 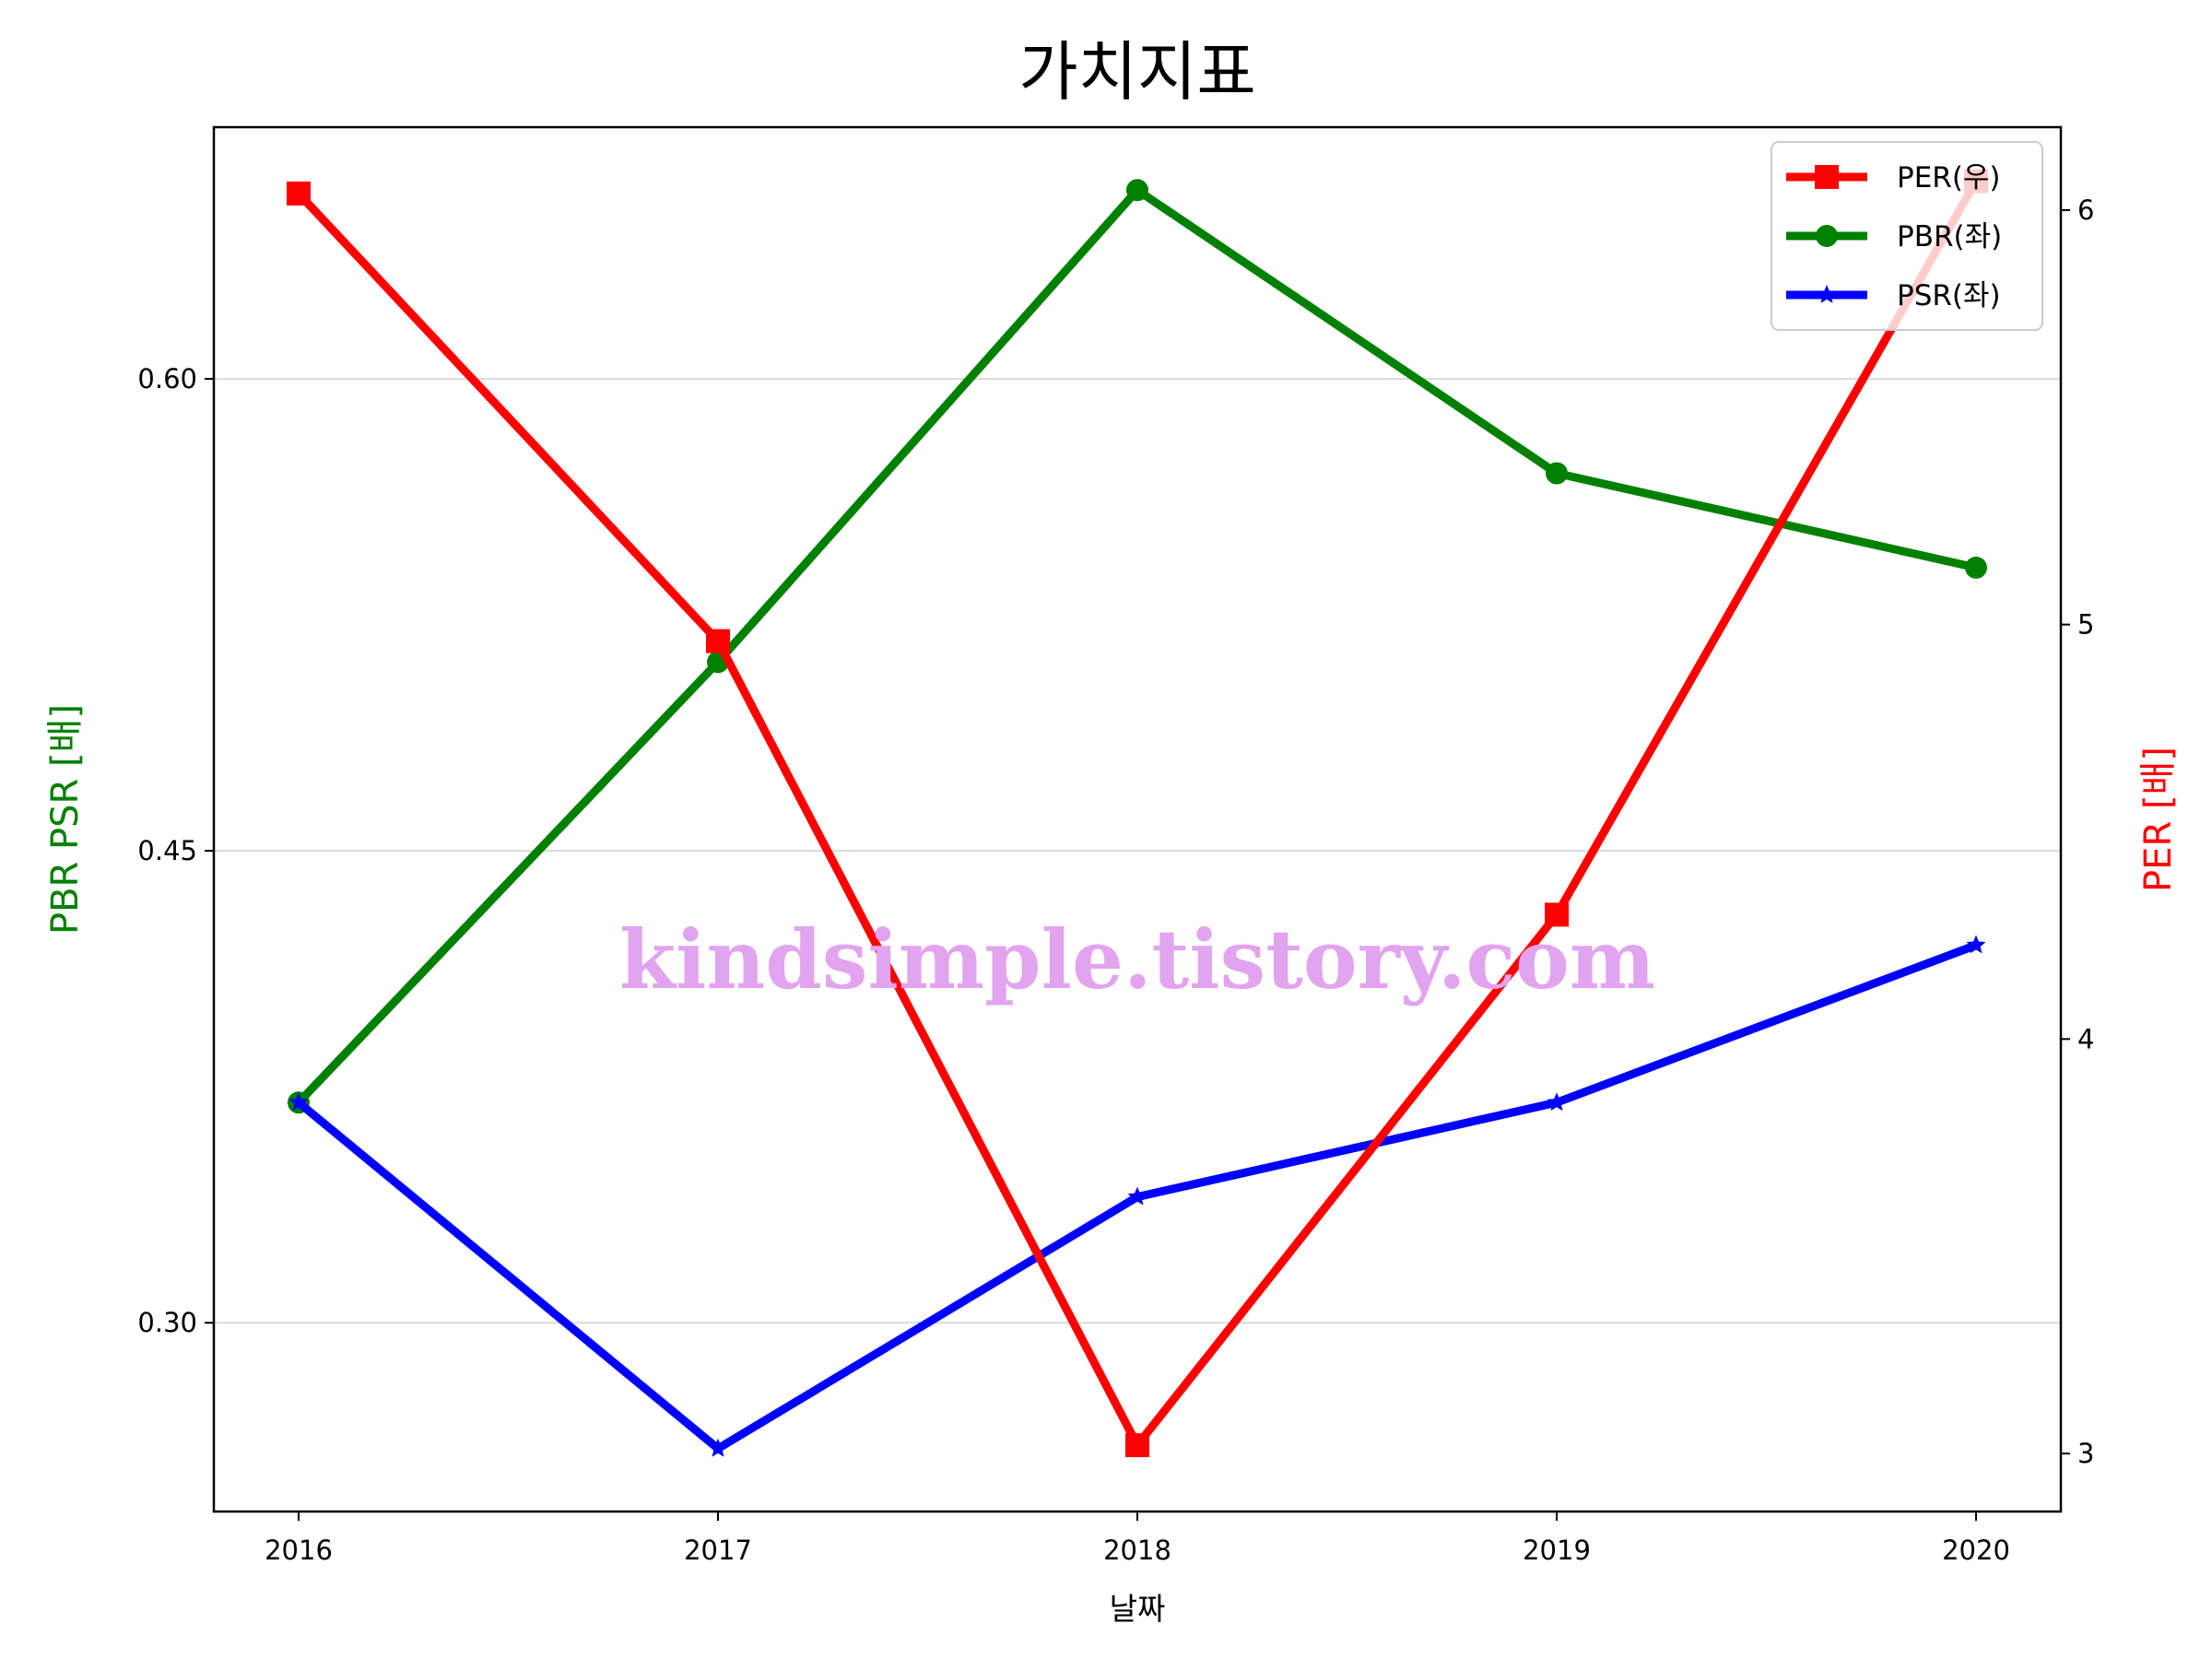 What do you see at coordinates (1949, 177) in the screenshot?
I see `legend-label: PER(우)` at bounding box center [1949, 177].